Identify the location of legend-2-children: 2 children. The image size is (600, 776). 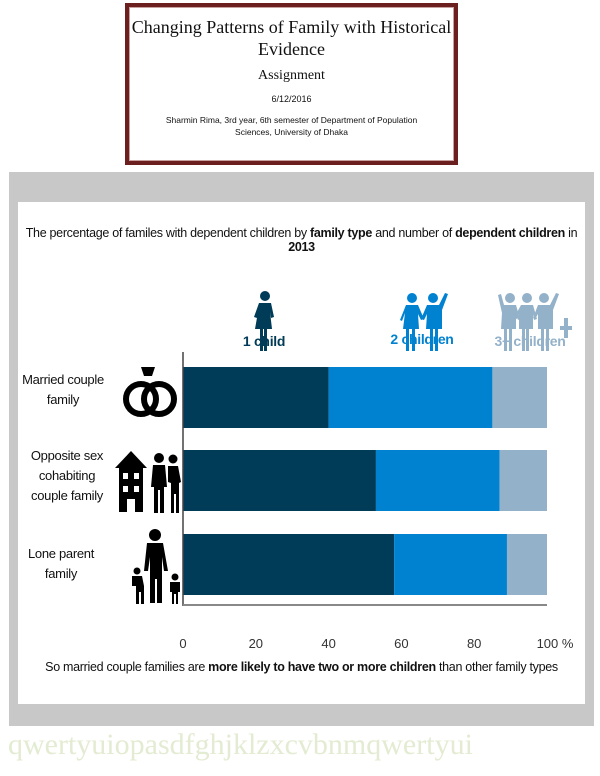
(422, 339).